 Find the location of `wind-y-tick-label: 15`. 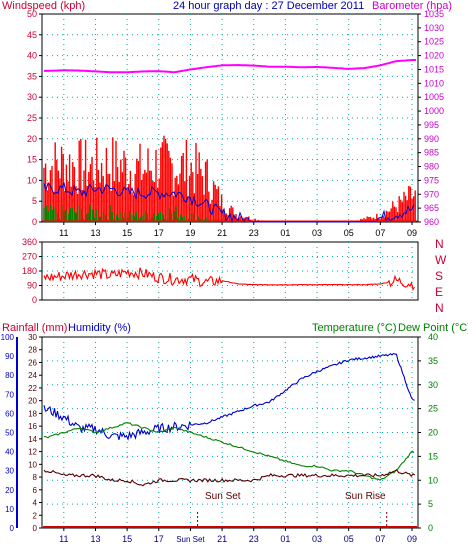

wind-y-tick-label: 15 is located at coordinates (32, 160).